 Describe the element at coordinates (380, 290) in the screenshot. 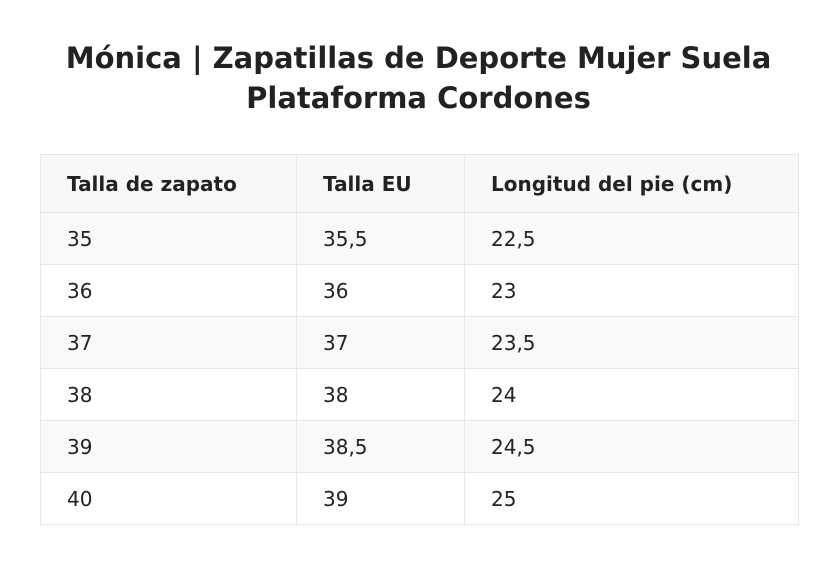

I see `cell-eu-size: 36` at that location.